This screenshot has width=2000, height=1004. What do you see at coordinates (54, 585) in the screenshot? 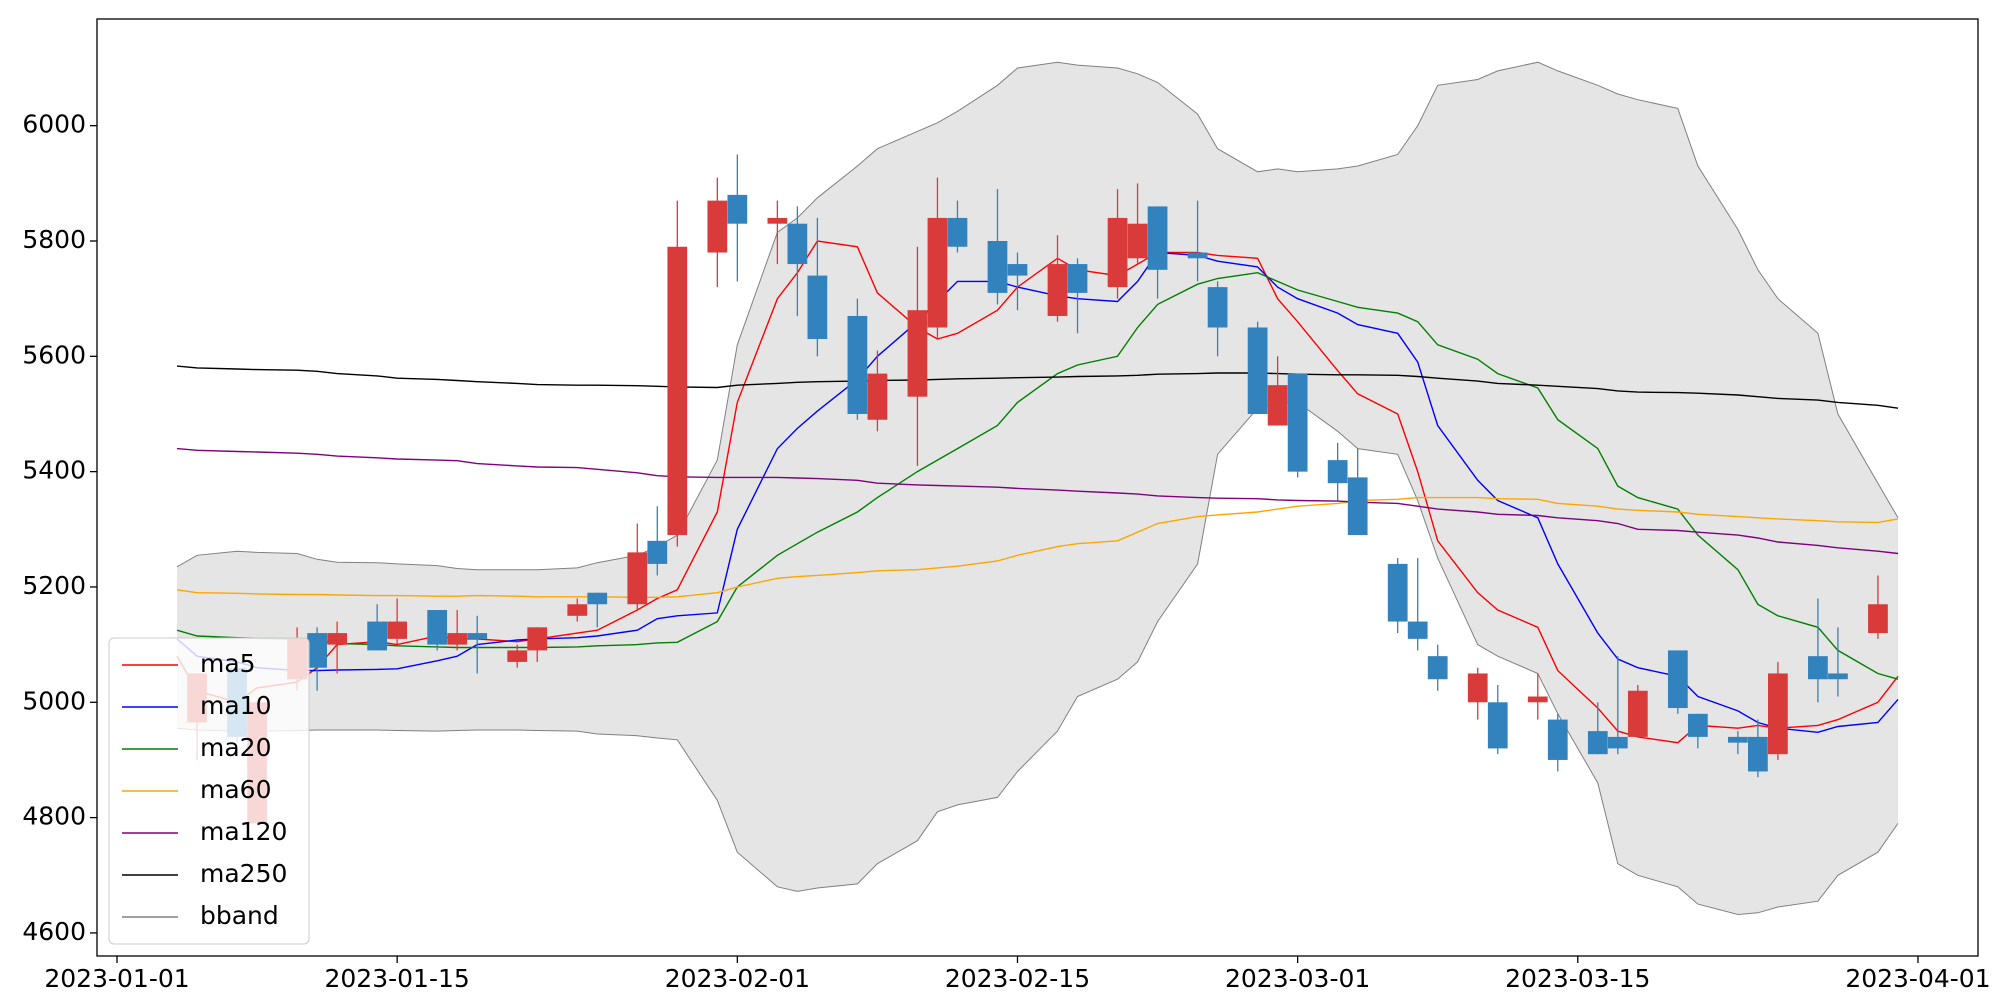
I see `y-tick-label: 5200` at bounding box center [54, 585].